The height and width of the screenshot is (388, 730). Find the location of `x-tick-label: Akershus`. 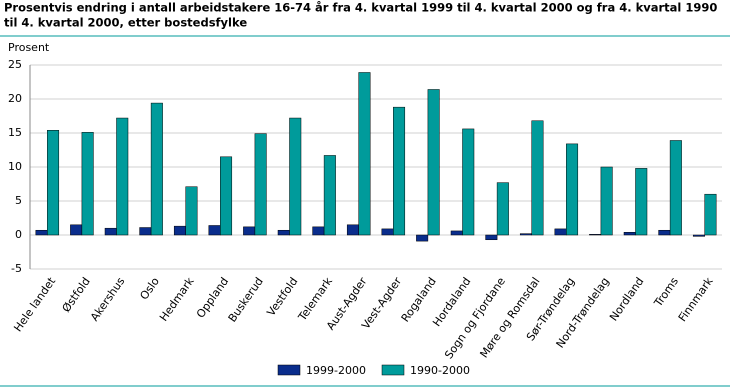

x-tick-label: Akershus is located at coordinates (108, 299).